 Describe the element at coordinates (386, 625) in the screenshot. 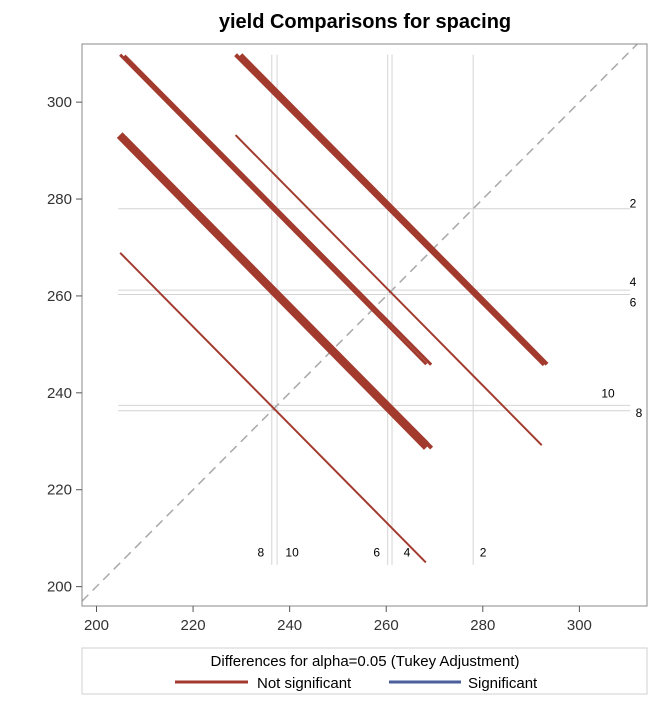

I see `x-tick-label-260: 260` at that location.